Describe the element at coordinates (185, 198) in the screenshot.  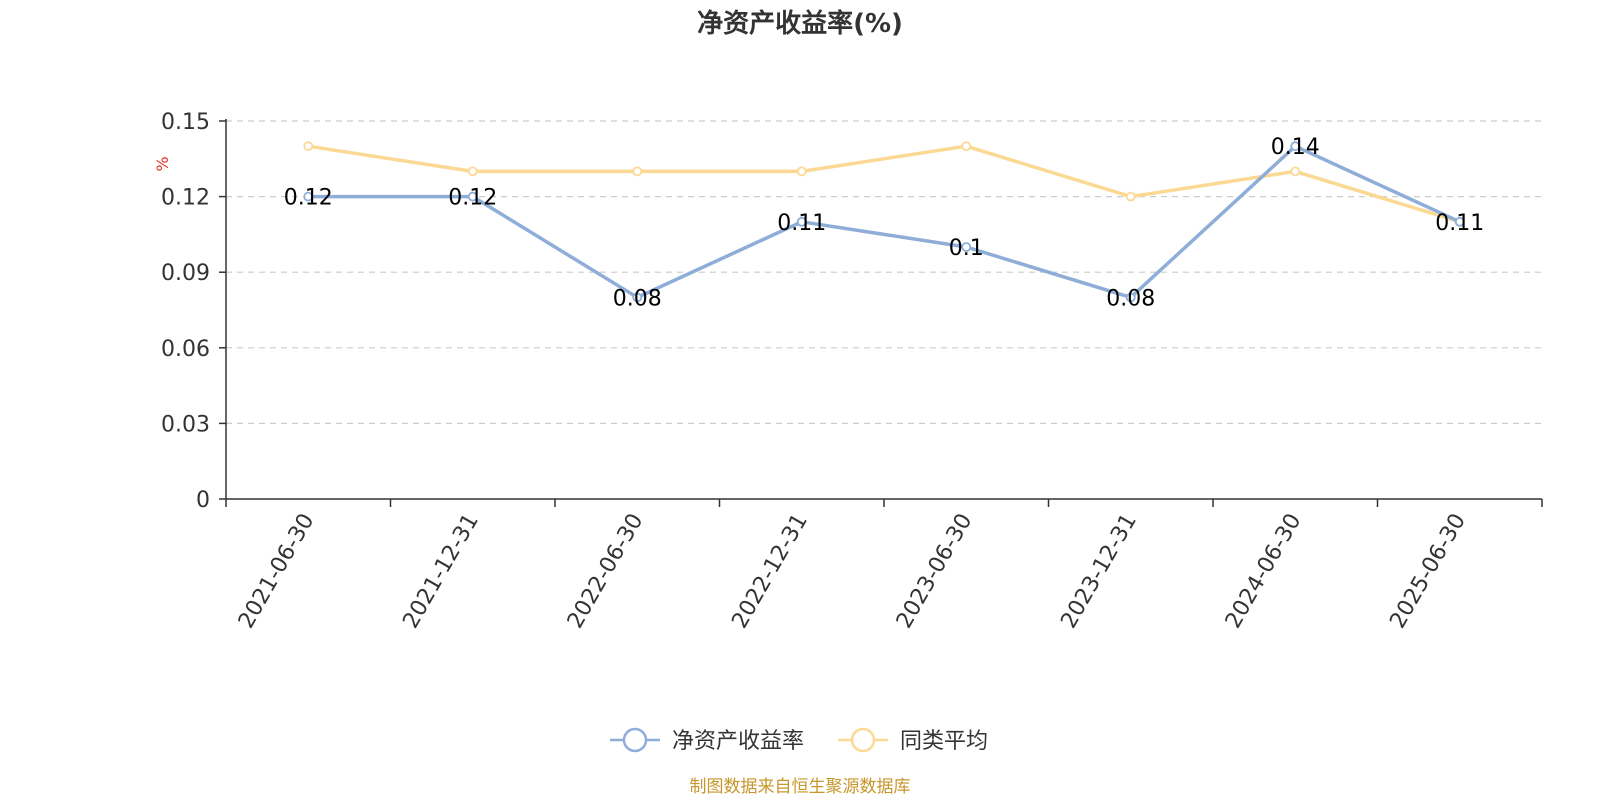
I see `y-tick-label: 0.12` at that location.